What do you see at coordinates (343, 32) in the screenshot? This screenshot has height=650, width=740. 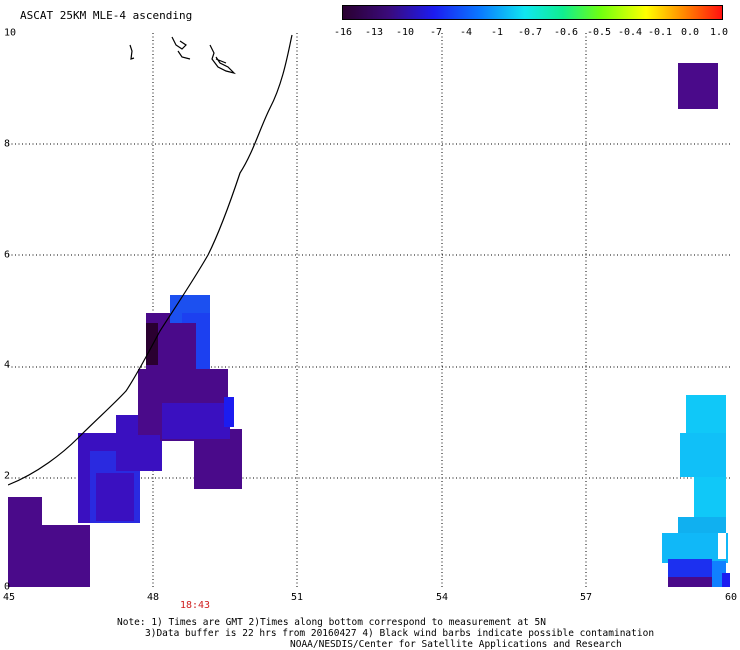 I see `colorbar-tick: -16` at bounding box center [343, 32].